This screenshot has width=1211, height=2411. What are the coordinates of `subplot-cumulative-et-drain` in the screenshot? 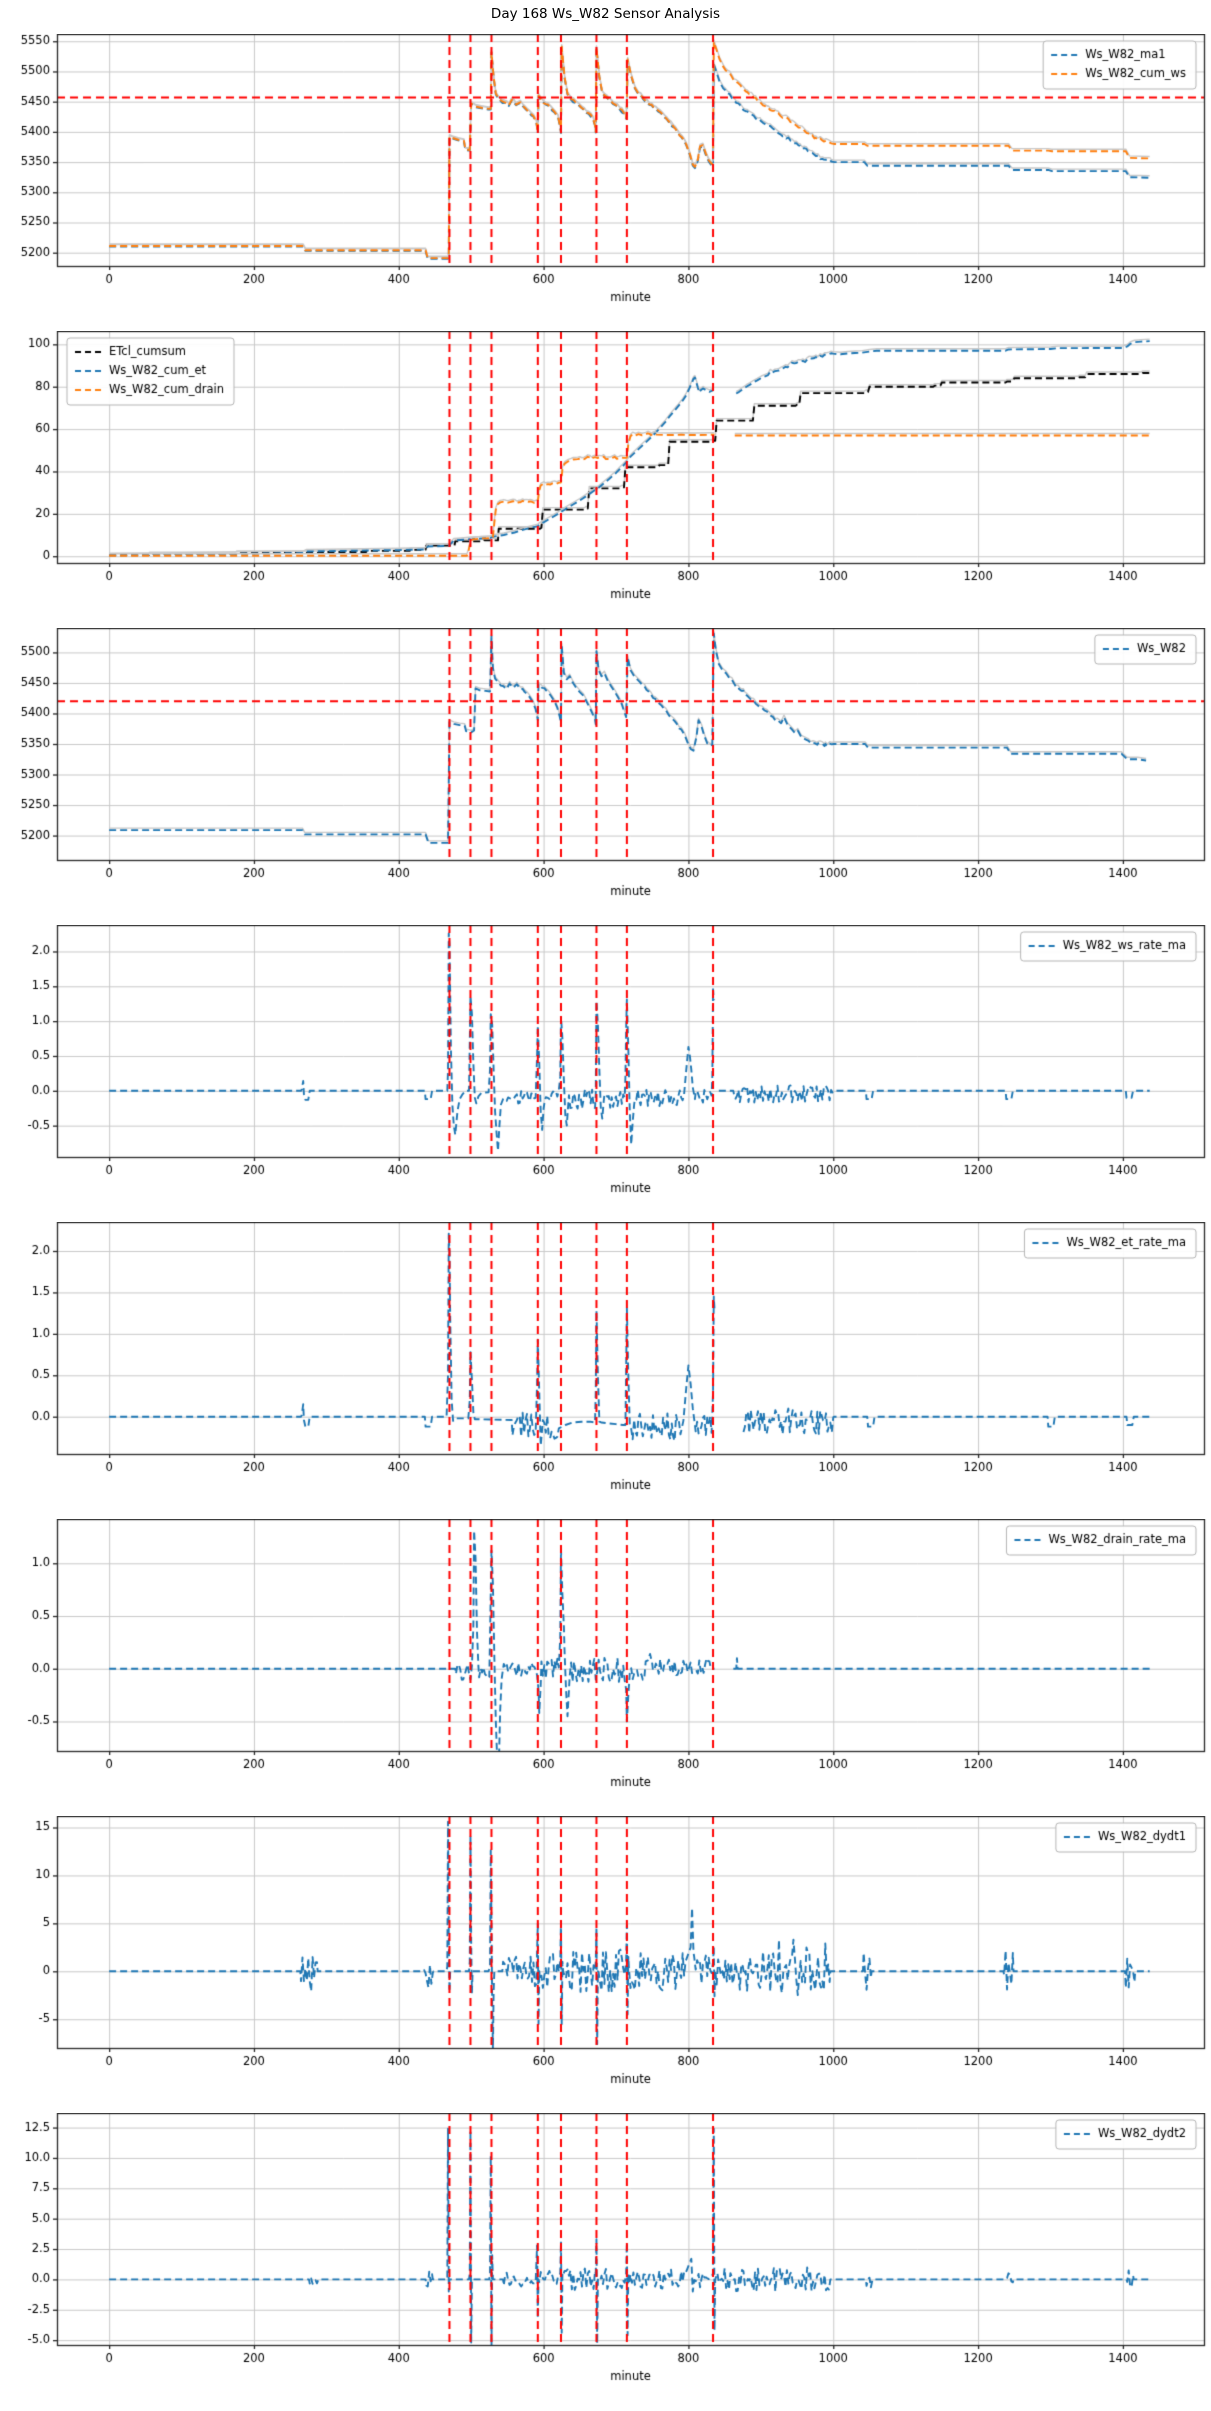 It's located at (605, 479).